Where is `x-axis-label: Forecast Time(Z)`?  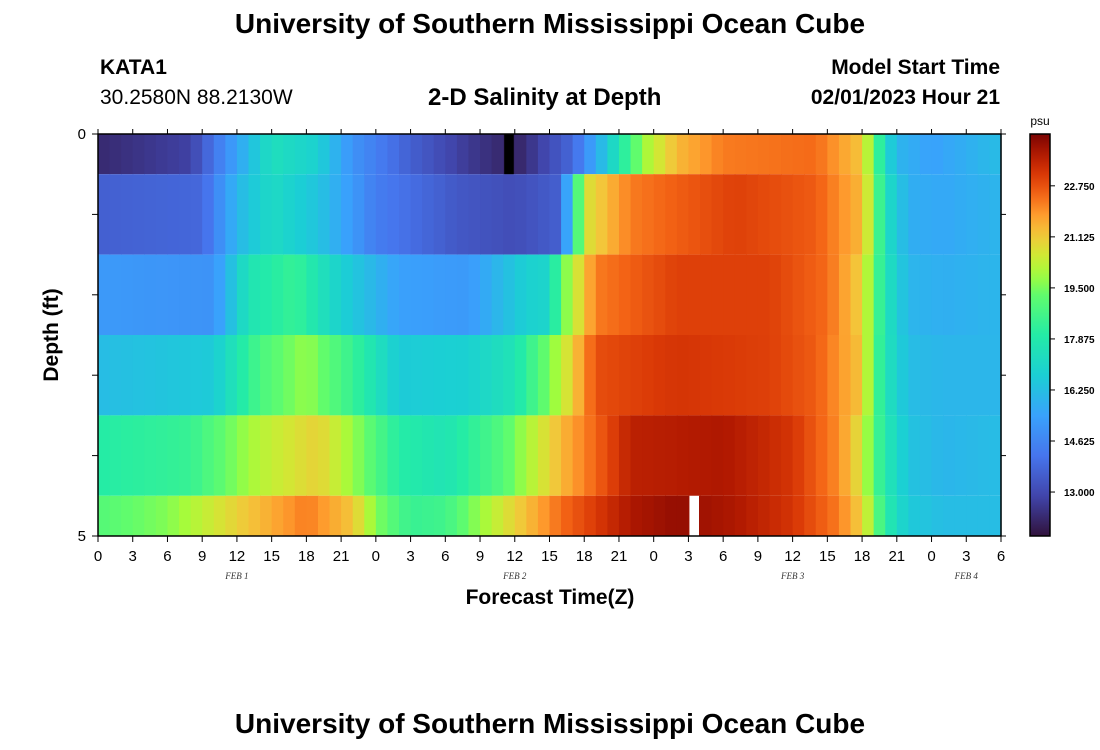 x-axis-label: Forecast Time(Z) is located at coordinates (550, 597).